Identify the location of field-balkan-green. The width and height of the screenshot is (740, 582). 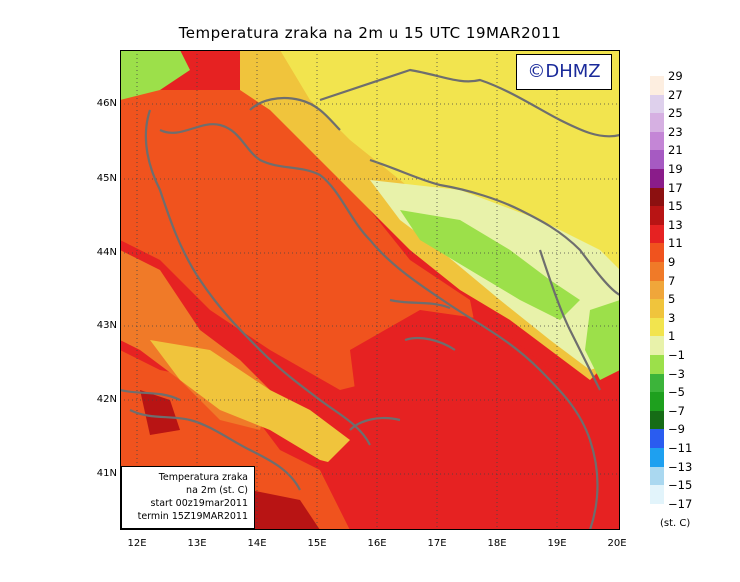
(490, 265).